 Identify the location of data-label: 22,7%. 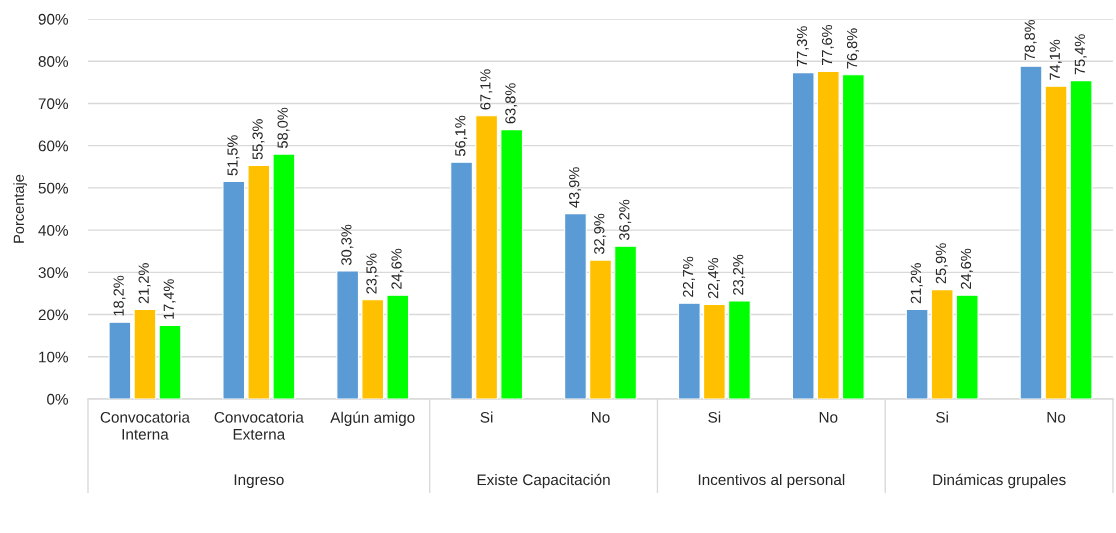
(688, 276).